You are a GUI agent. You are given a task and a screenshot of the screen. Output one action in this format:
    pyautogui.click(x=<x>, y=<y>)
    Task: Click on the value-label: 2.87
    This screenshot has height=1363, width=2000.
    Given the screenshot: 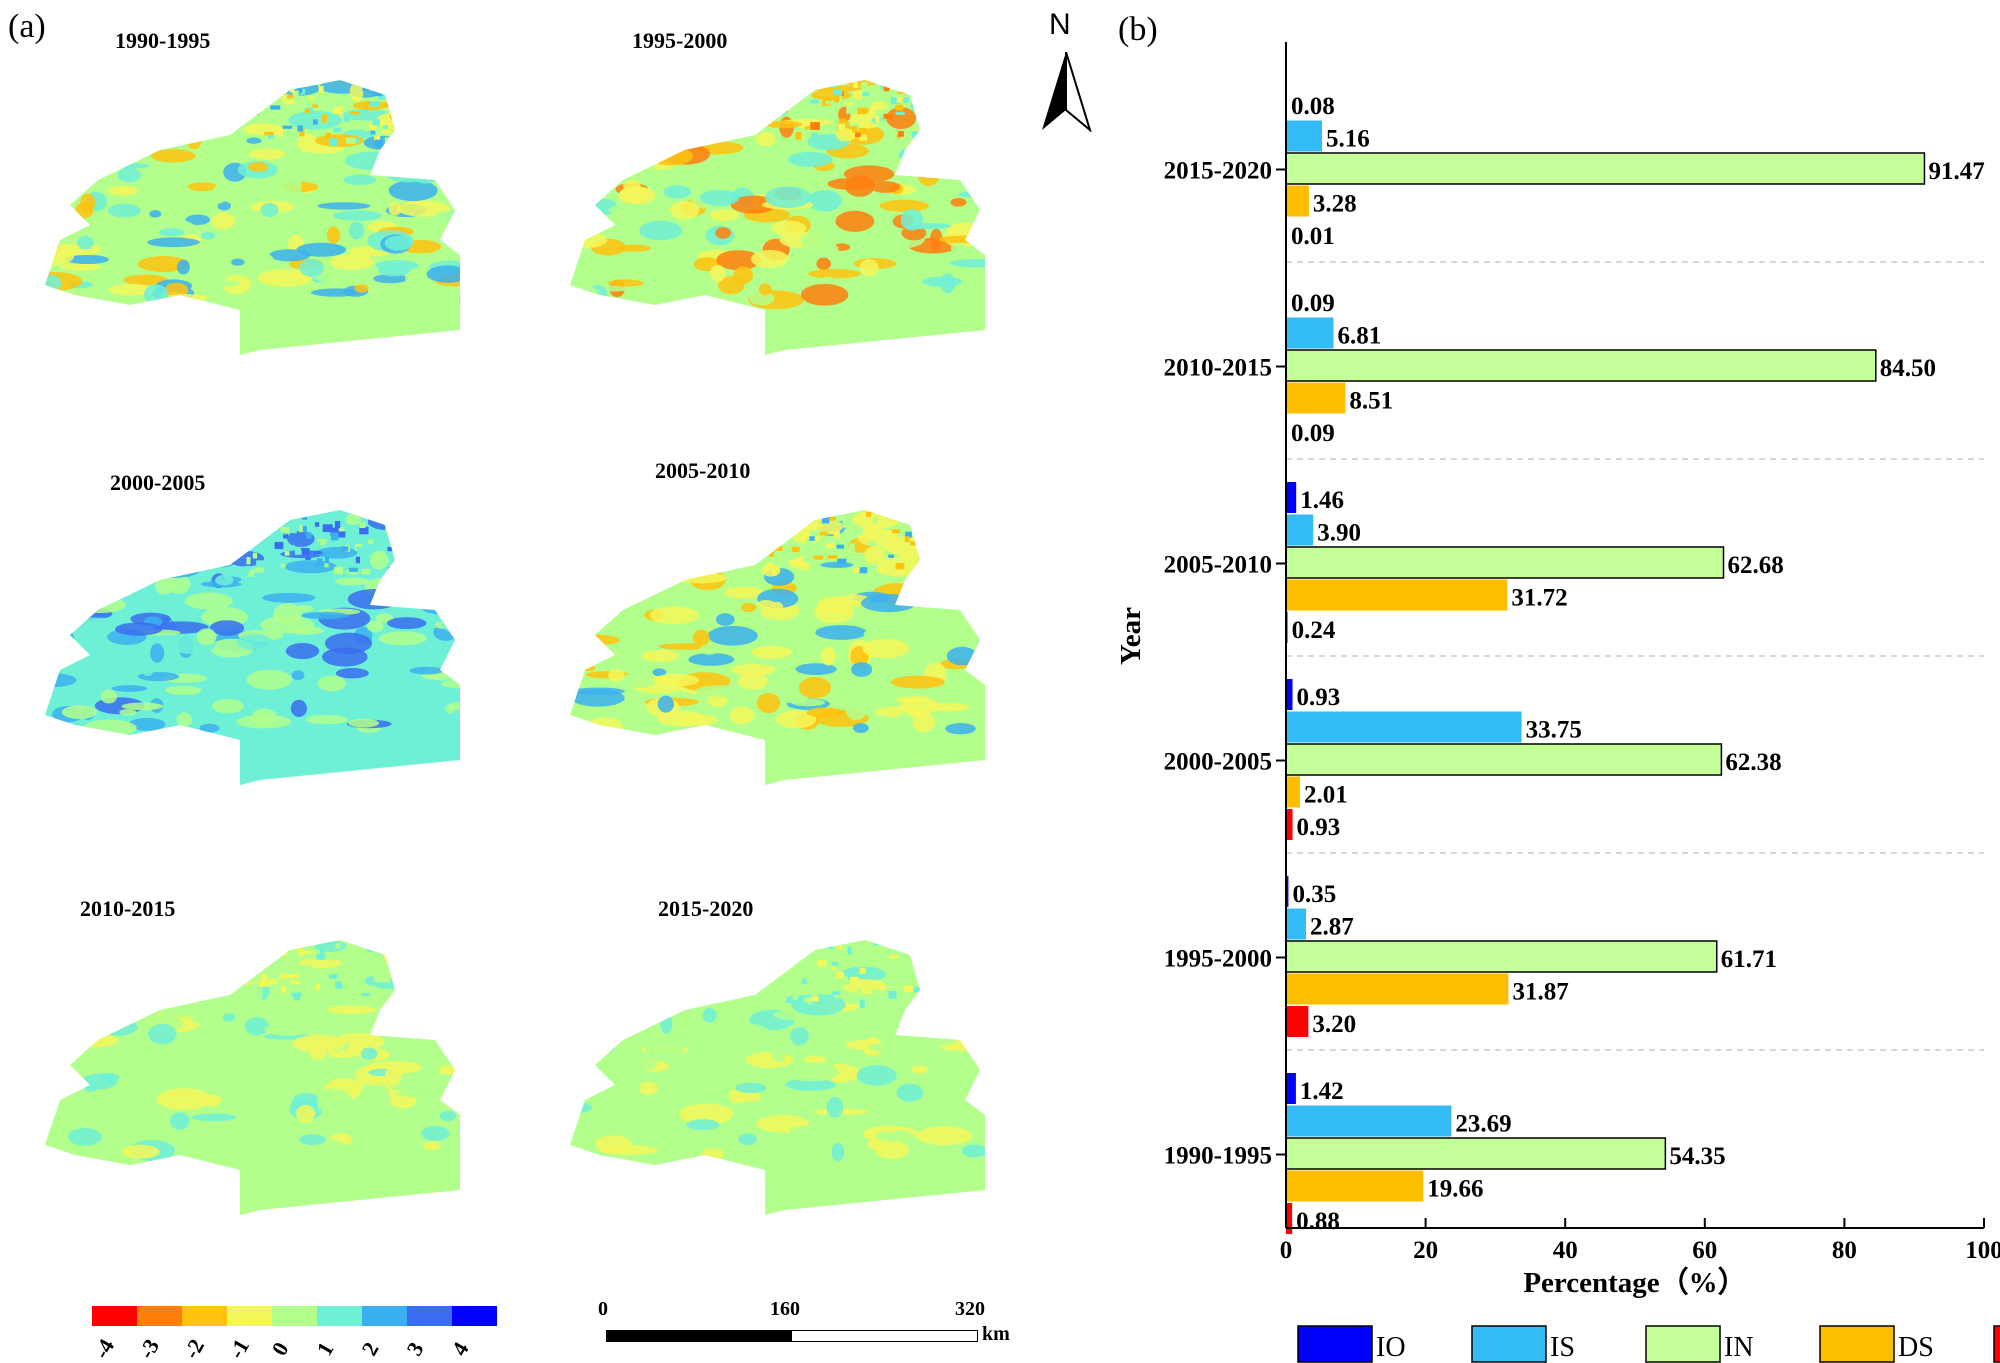 What is the action you would take?
    pyautogui.click(x=1332, y=927)
    